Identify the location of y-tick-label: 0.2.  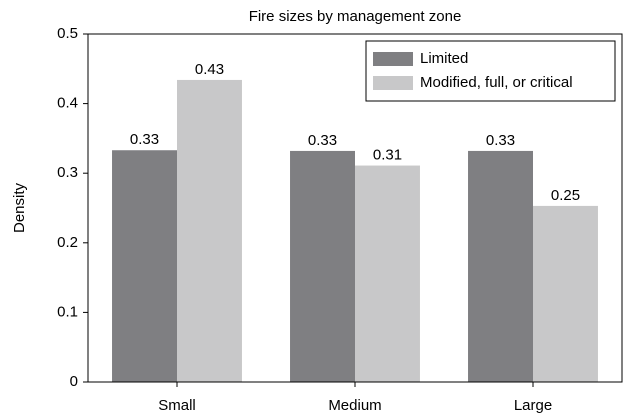
(67, 242).